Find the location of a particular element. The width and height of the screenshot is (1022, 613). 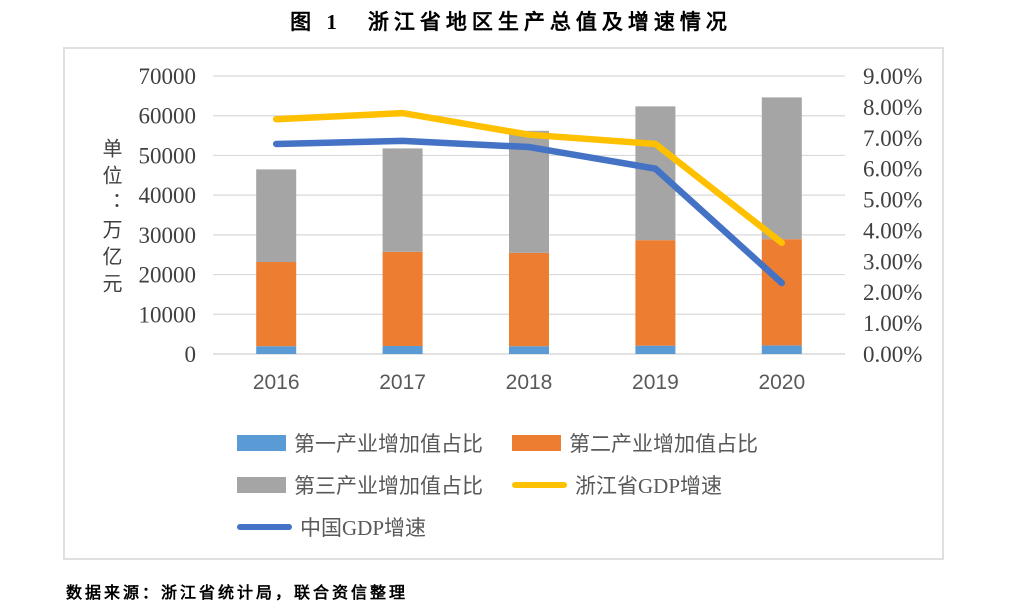

line-series-浙江省GDP增速 is located at coordinates (529, 178).